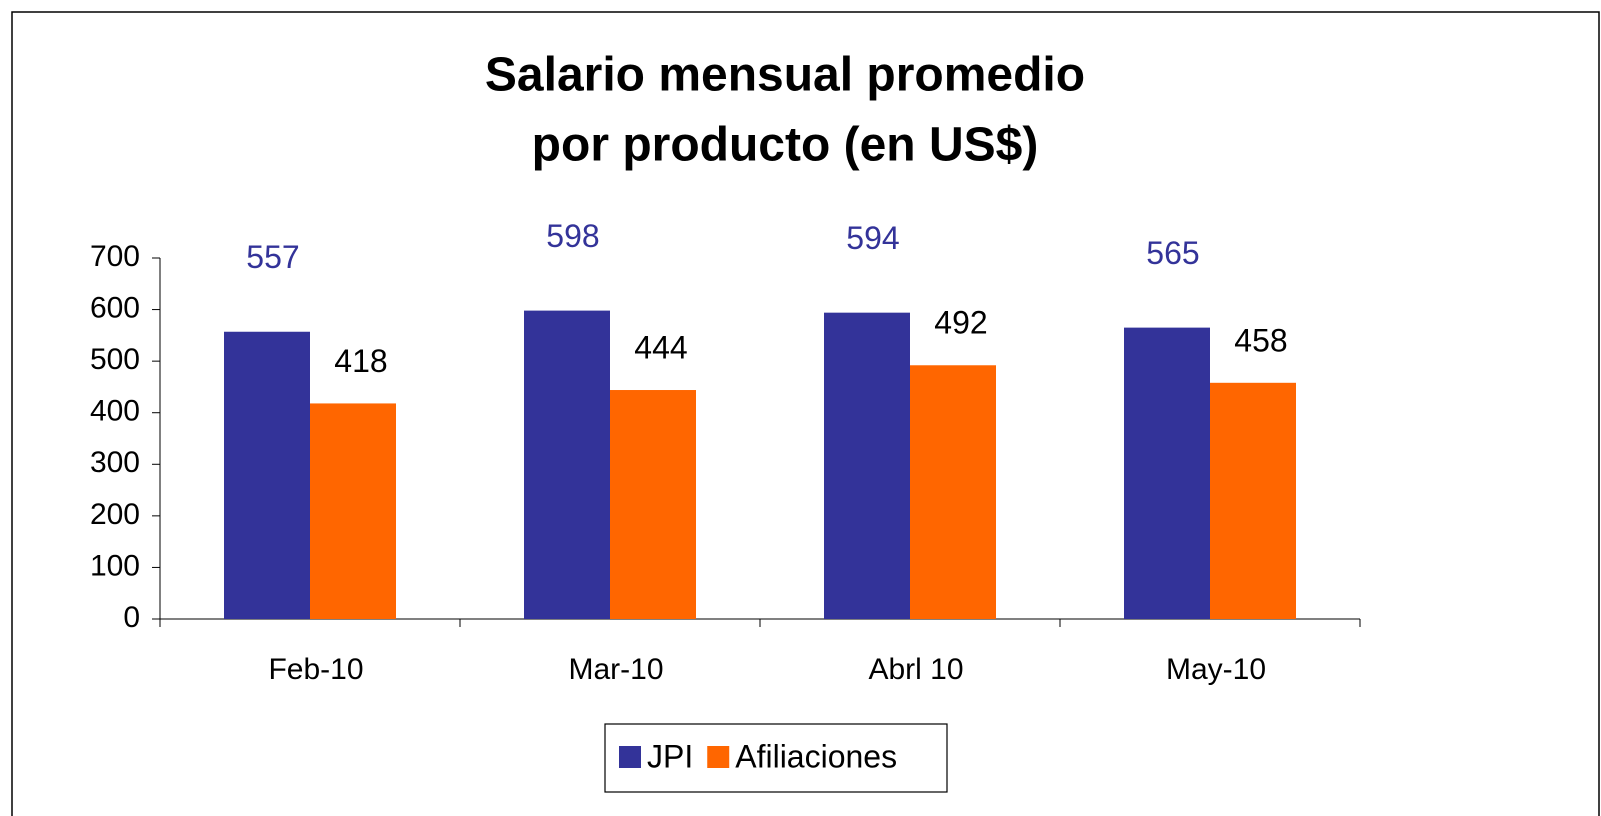 Image resolution: width=1601 pixels, height=816 pixels. Describe the element at coordinates (115, 307) in the screenshot. I see `y-tick-label: 600` at that location.